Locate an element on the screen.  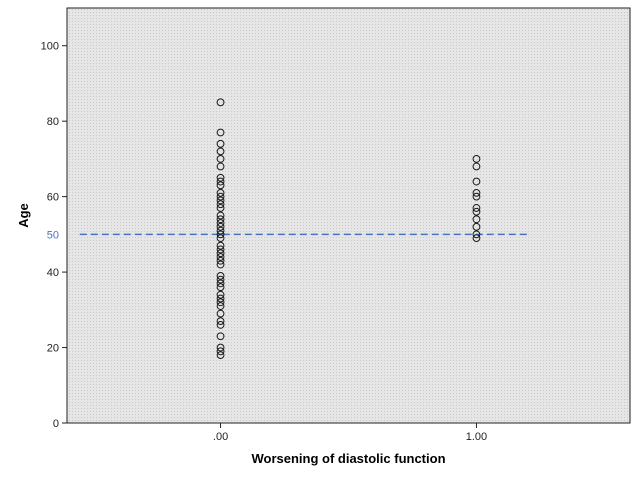
x-axis-title: Worsening of diastolic function is located at coordinates (348, 458).